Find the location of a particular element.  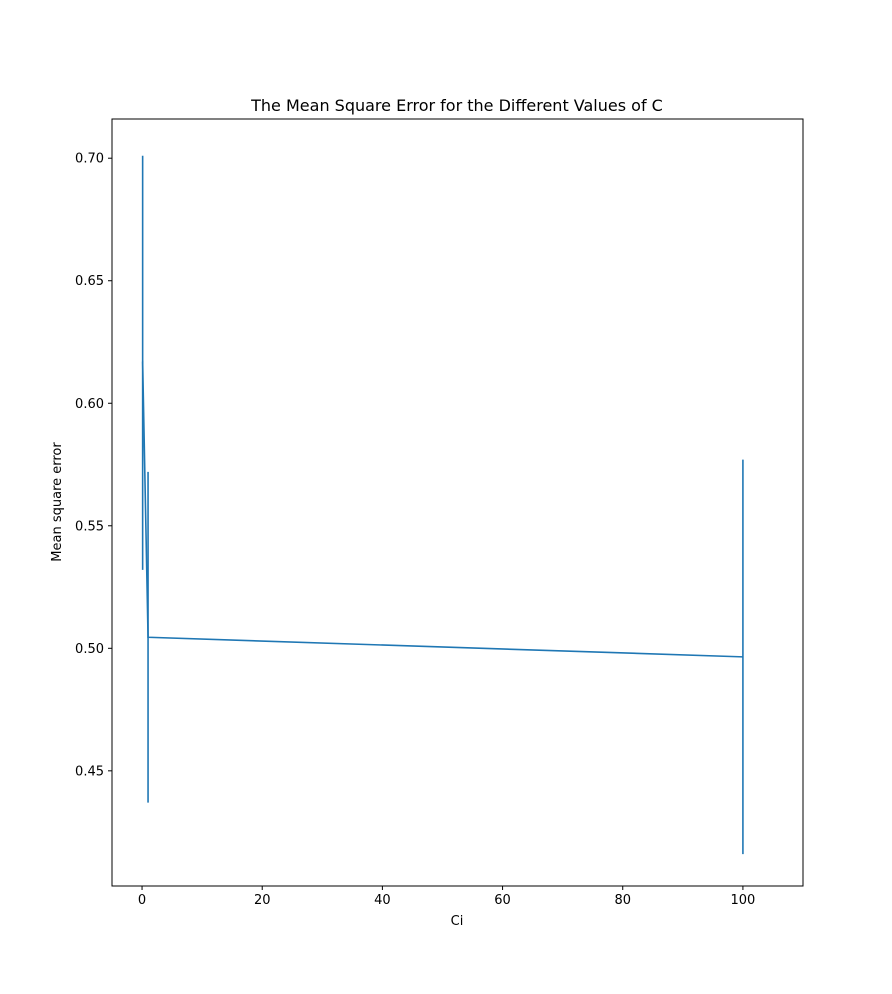

y-tick-label: 0.60 is located at coordinates (89, 404).